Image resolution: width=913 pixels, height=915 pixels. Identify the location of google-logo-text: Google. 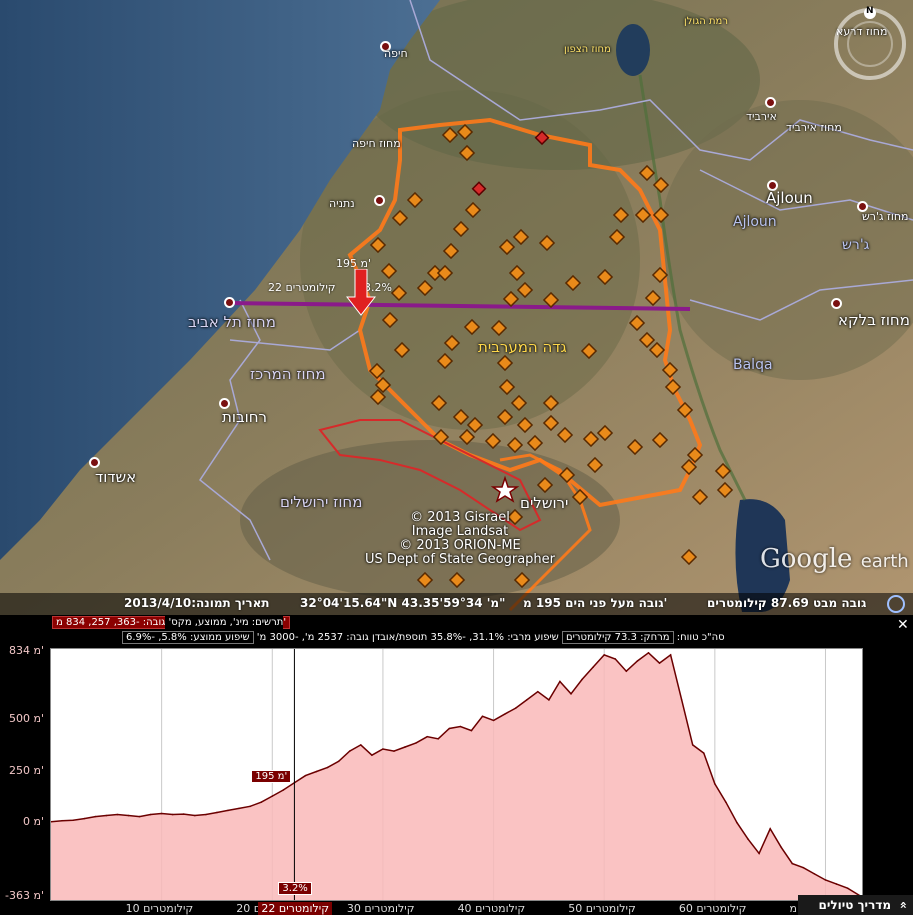
(806, 559).